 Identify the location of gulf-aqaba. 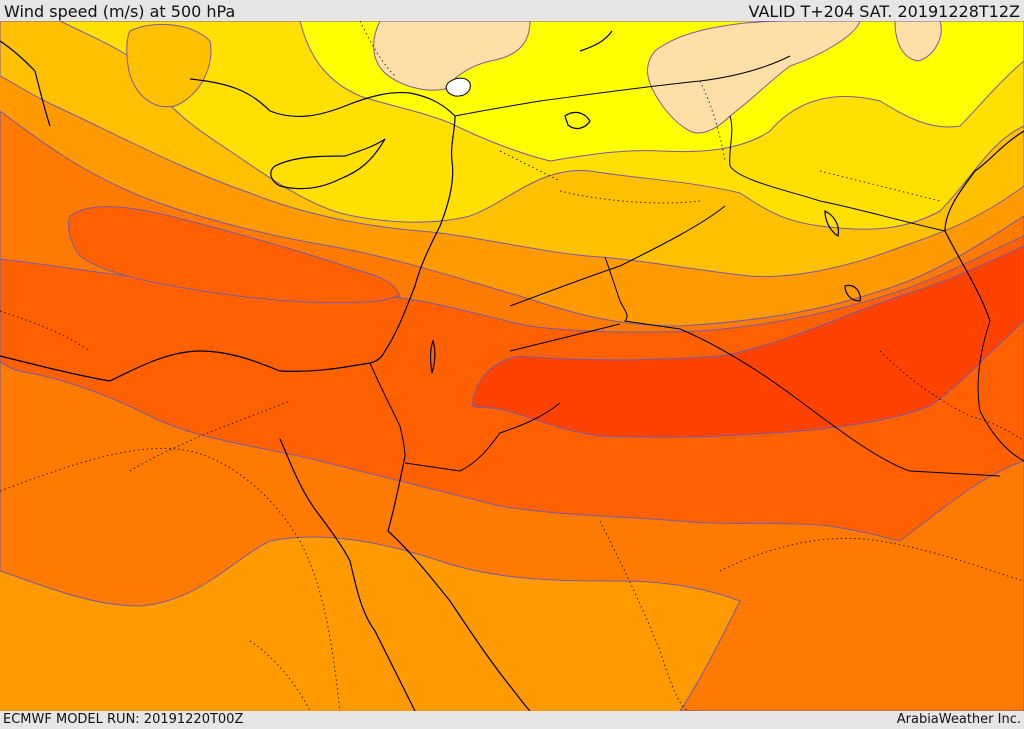
(396, 493).